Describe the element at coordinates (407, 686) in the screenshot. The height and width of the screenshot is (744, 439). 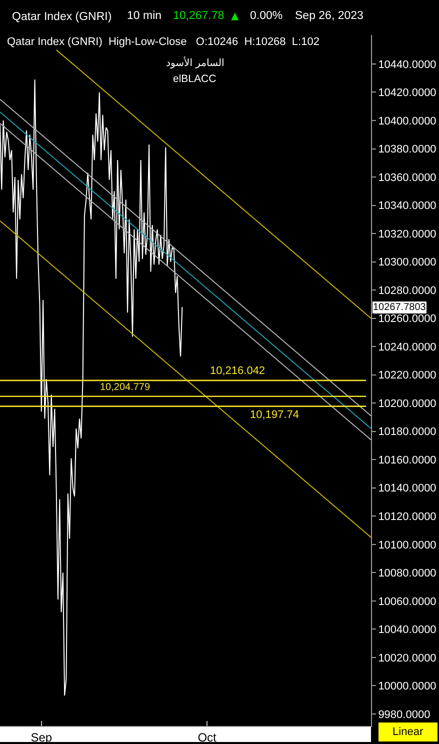
I see `y-tick-label: 10000.0000` at that location.